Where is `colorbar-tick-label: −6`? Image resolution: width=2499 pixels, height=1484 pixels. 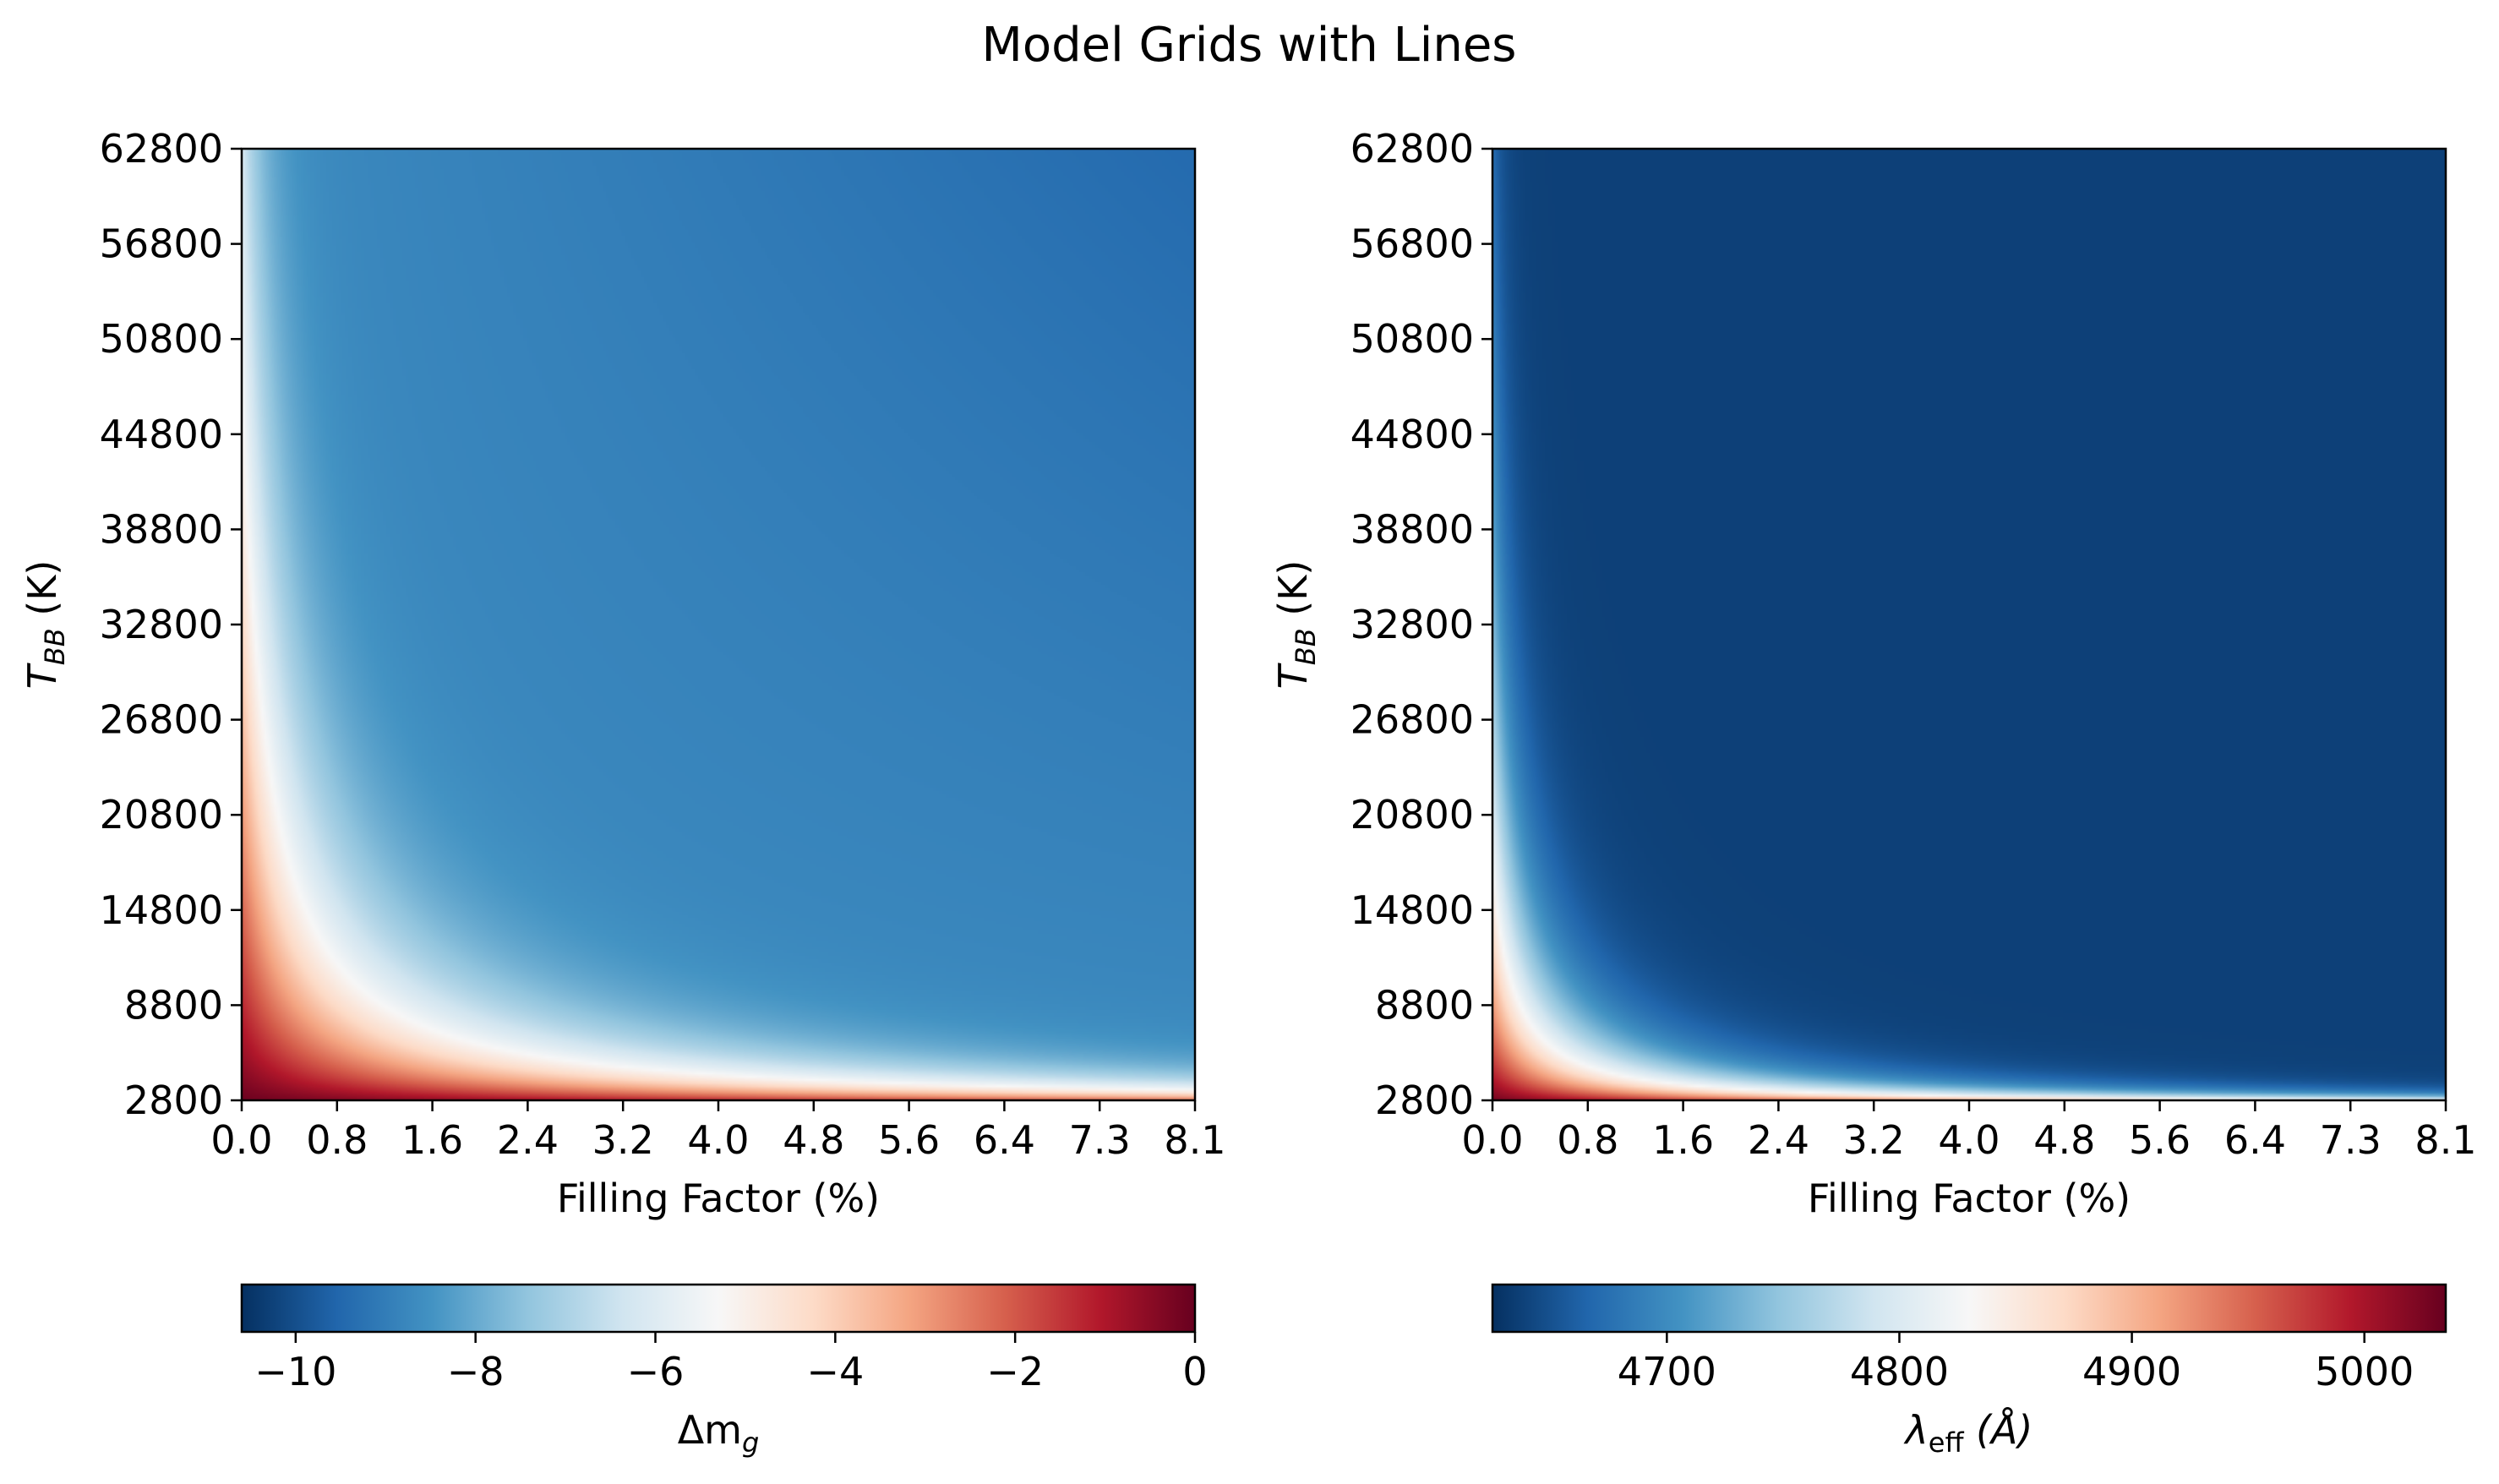
colorbar-tick-label: −6 is located at coordinates (656, 1372).